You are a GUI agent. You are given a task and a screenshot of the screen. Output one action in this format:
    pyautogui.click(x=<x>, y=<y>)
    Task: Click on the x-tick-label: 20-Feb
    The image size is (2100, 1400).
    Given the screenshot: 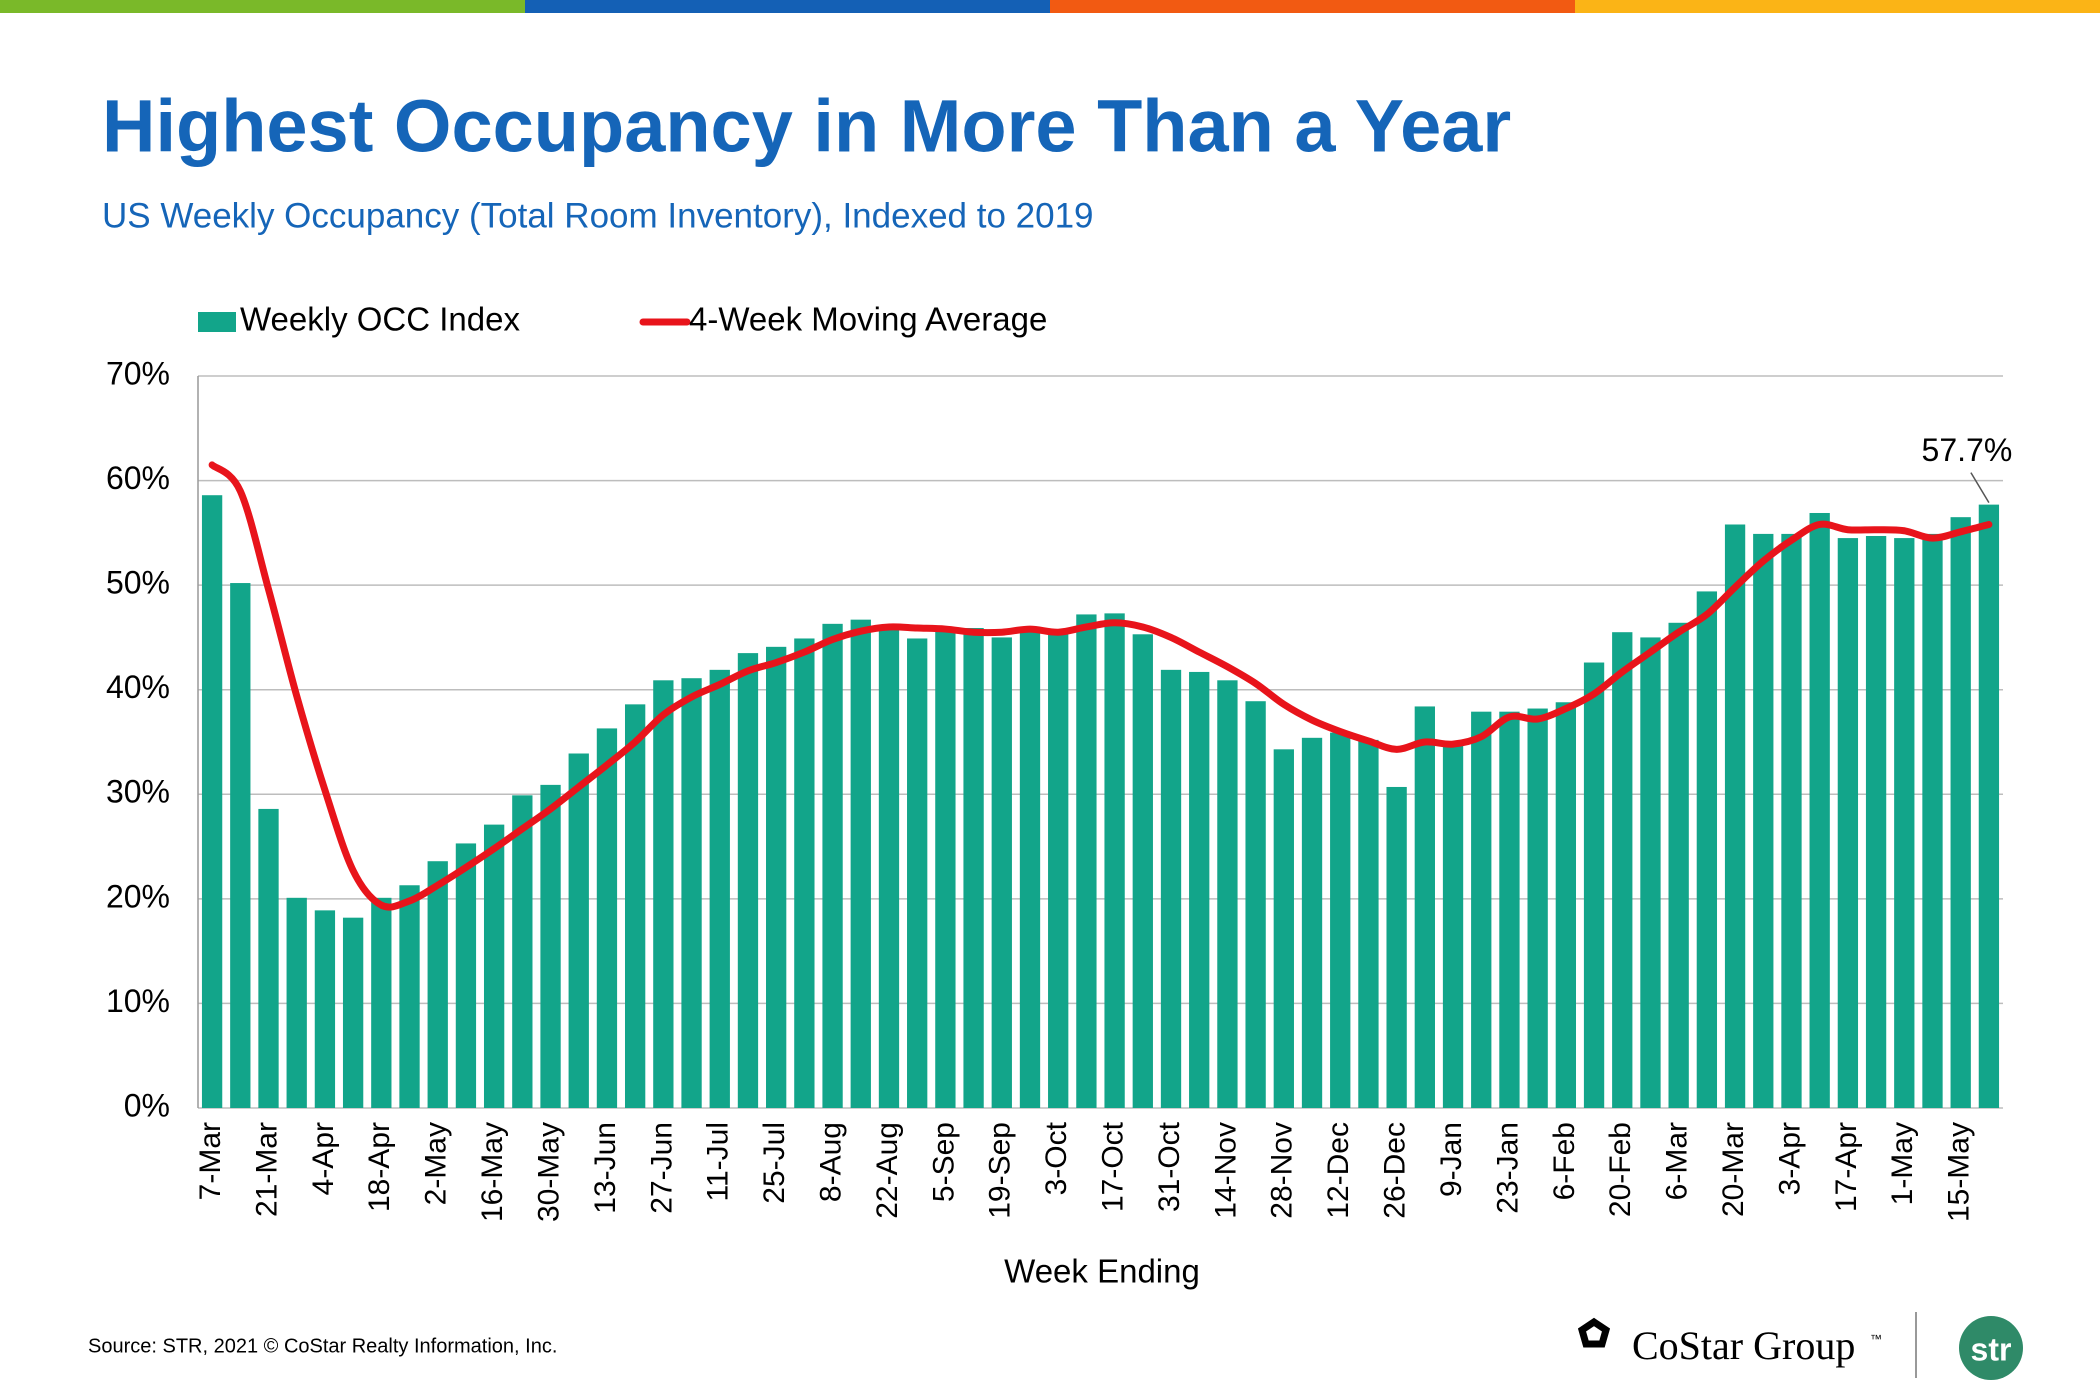 What is the action you would take?
    pyautogui.click(x=1620, y=1169)
    